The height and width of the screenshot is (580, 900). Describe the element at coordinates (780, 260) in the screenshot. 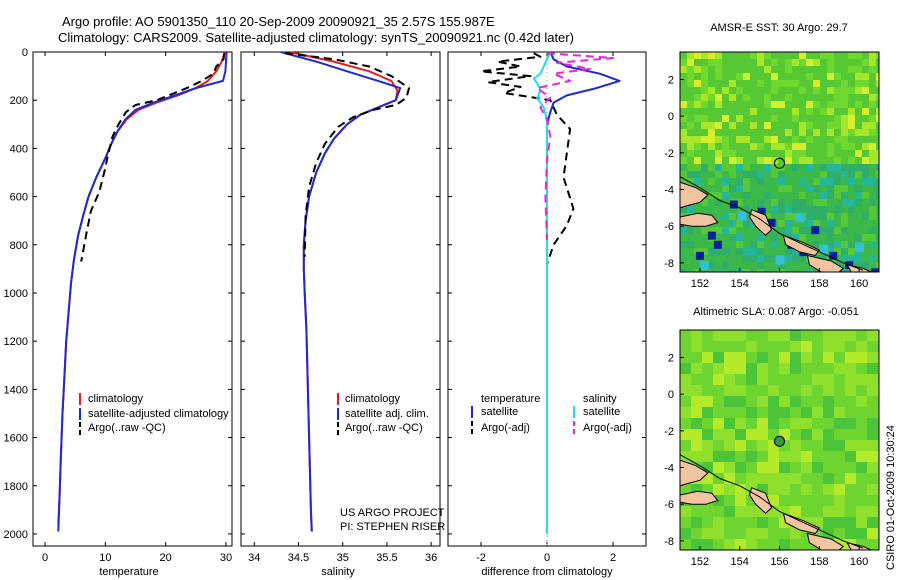

I see `map-cell-cyan` at that location.